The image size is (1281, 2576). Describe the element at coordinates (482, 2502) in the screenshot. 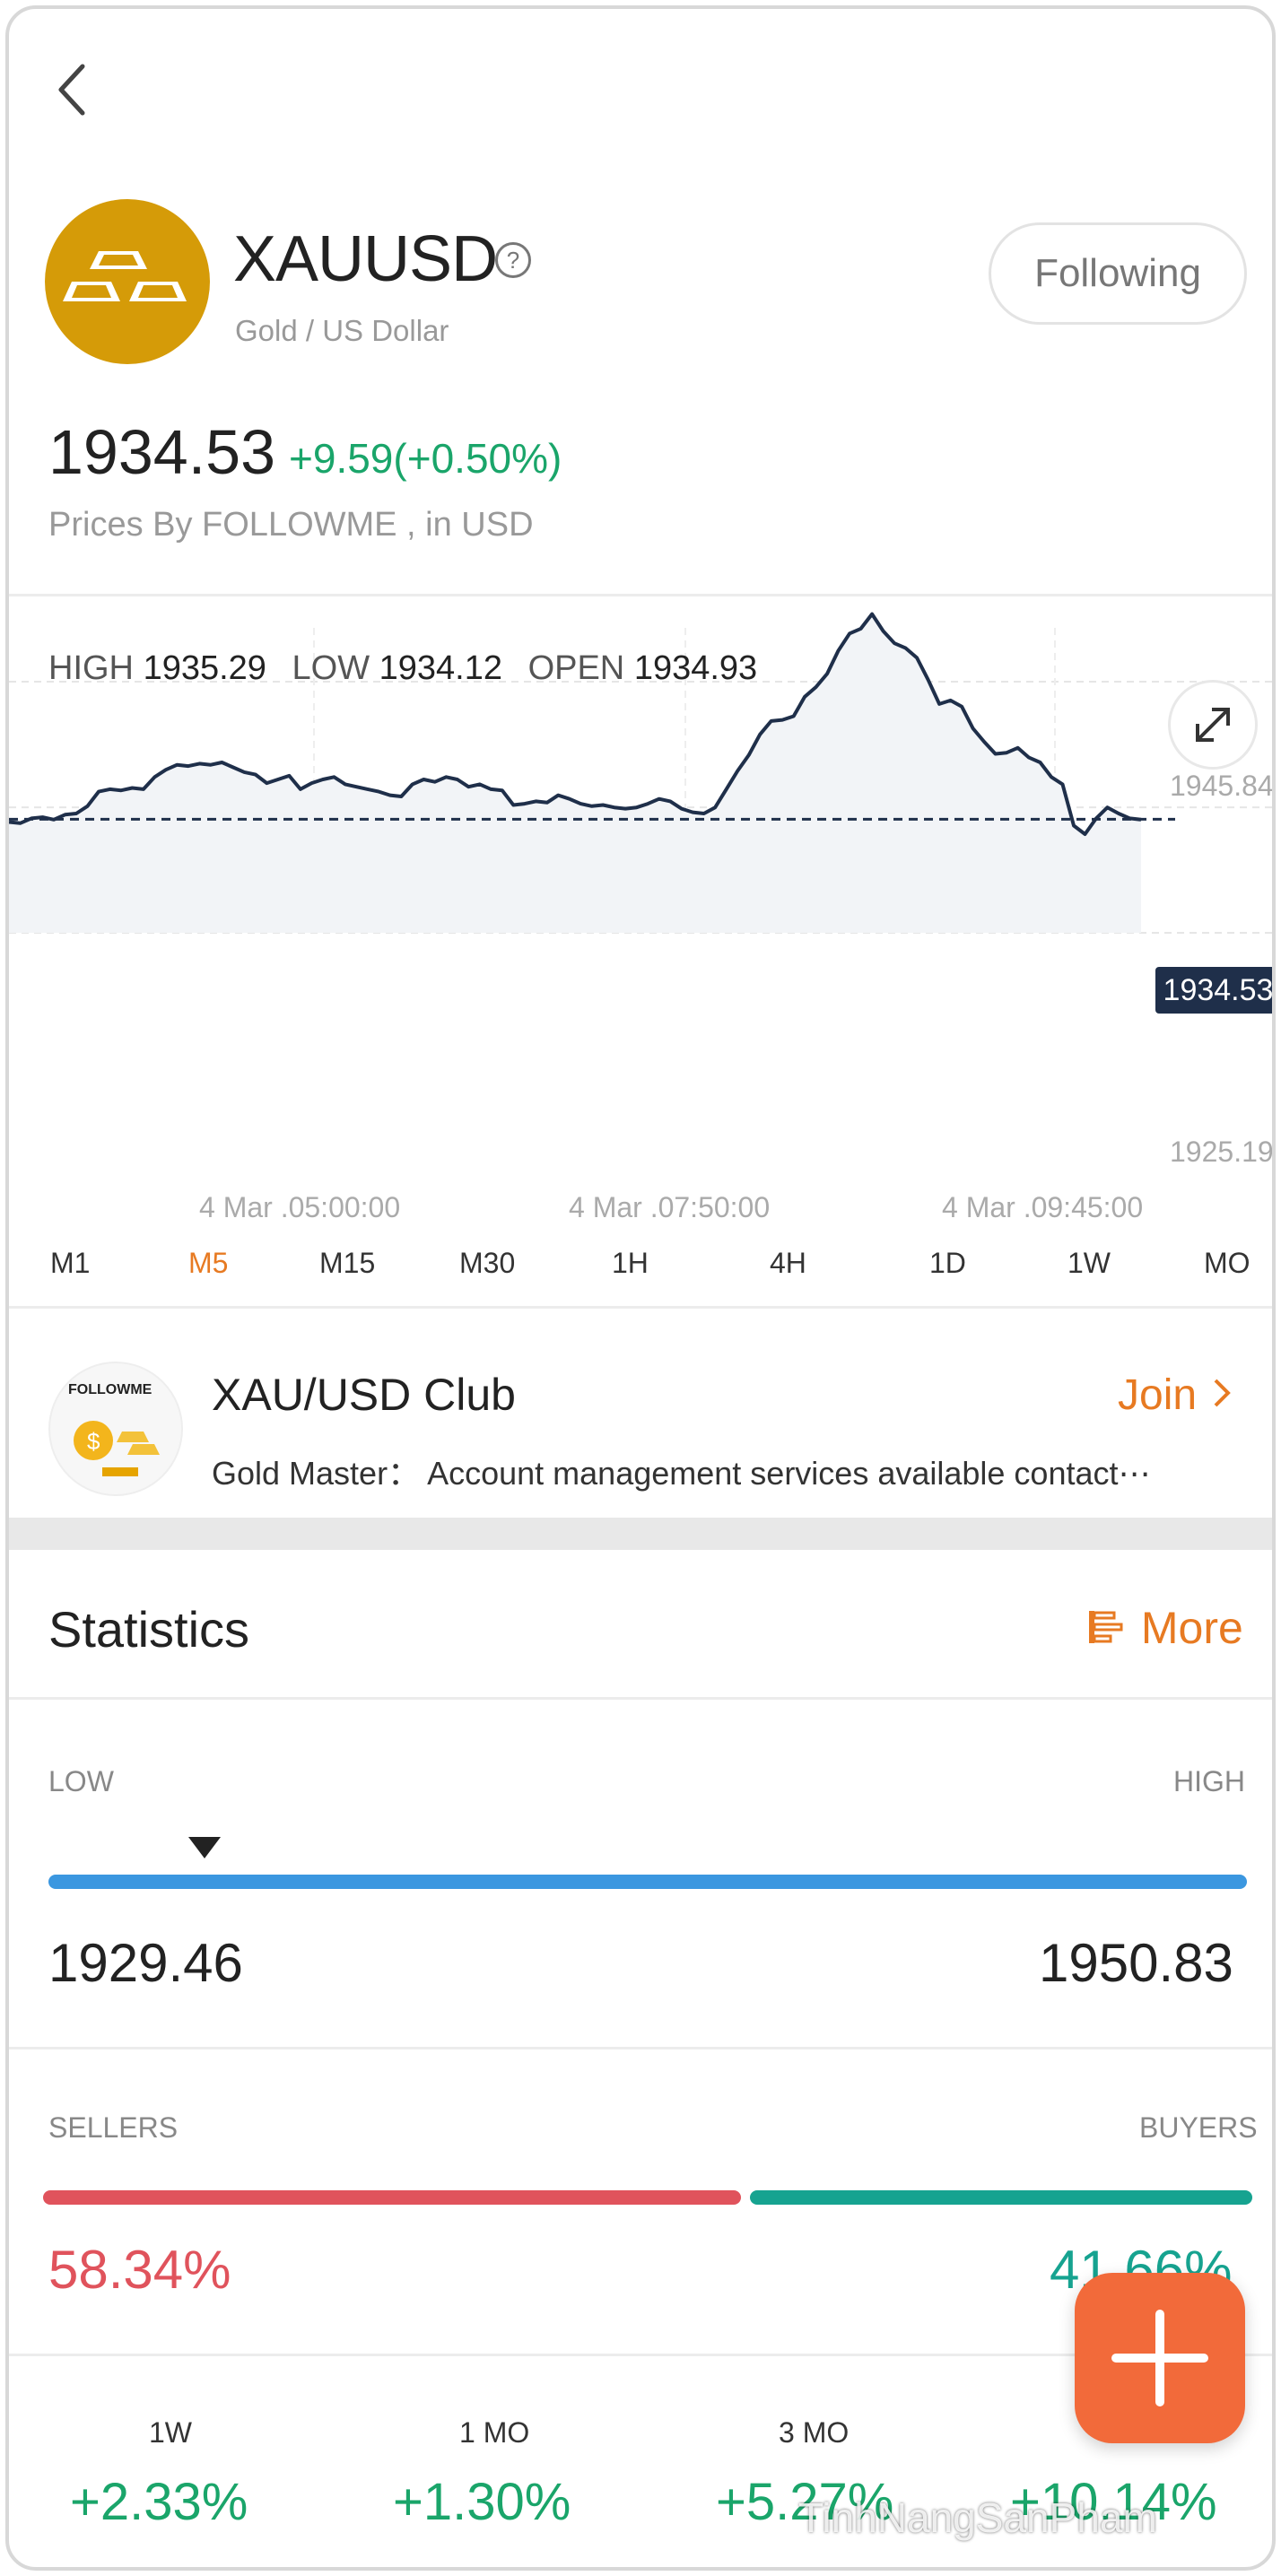

I see `period-change: +1.30%` at that location.